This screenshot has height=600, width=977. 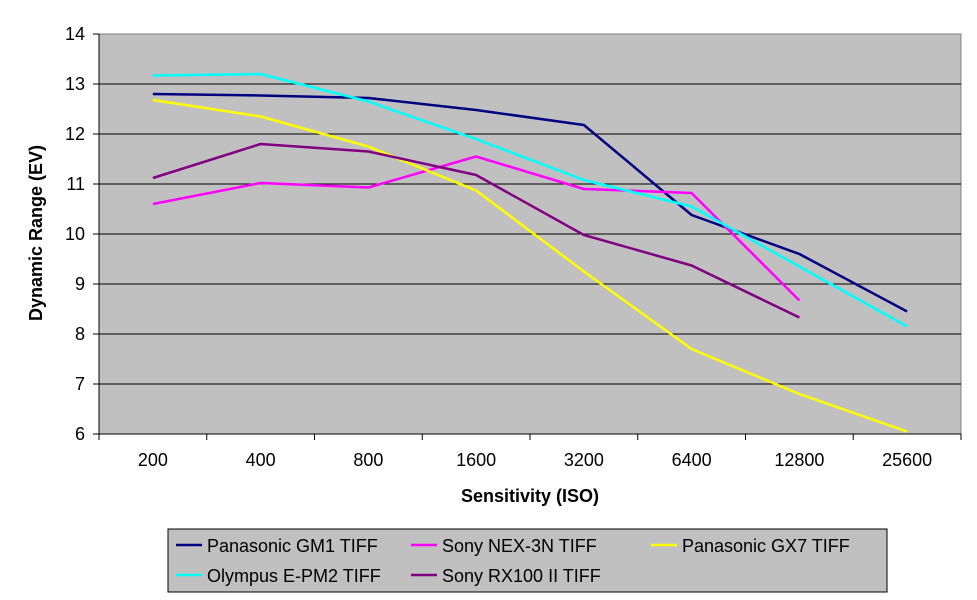 What do you see at coordinates (519, 546) in the screenshot?
I see `legend-label-sony-nex-3n-tiff: Sony NEX-3N TIFF` at bounding box center [519, 546].